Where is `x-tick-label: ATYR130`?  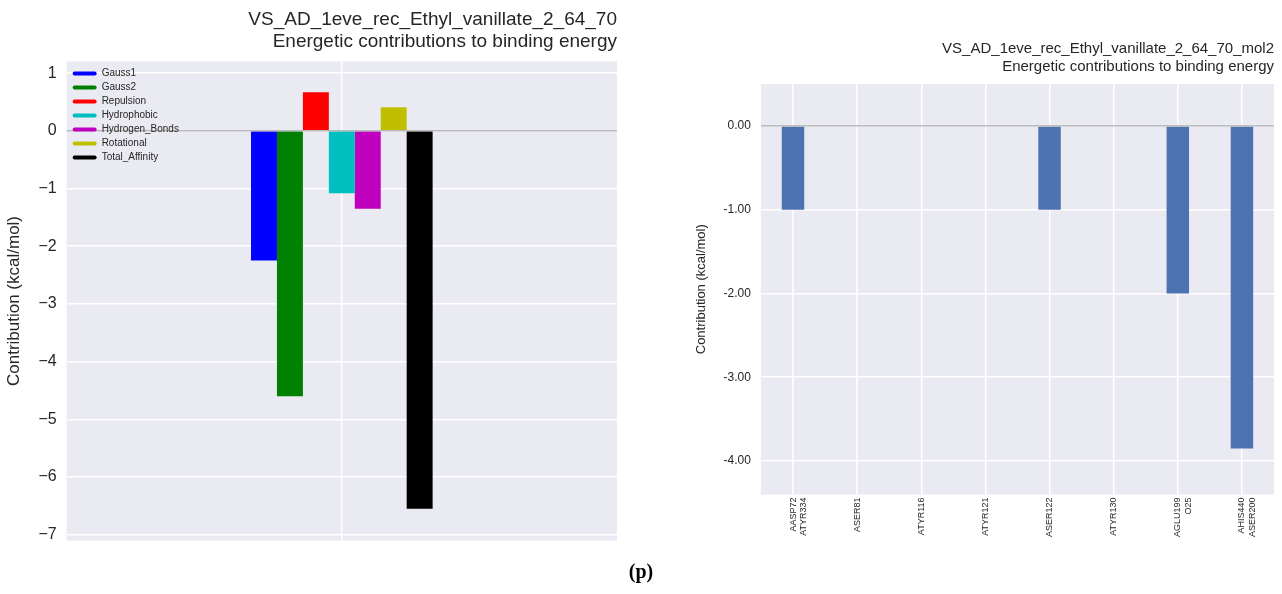
x-tick-label: ATYR130 is located at coordinates (1113, 516).